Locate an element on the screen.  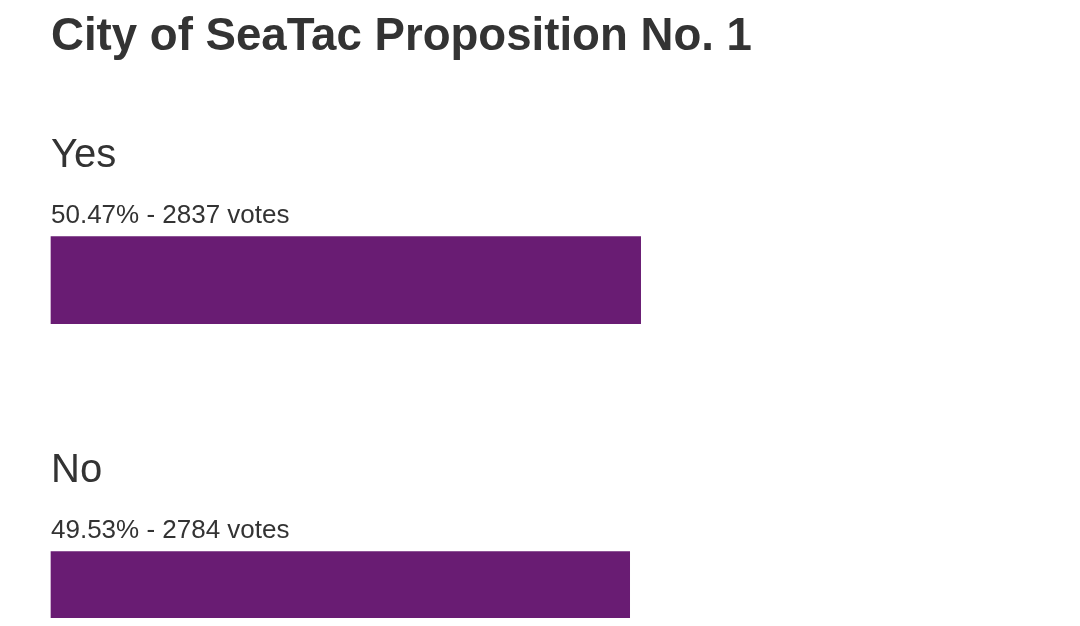
data-label: 49.53% - 2784 votes is located at coordinates (170, 528).